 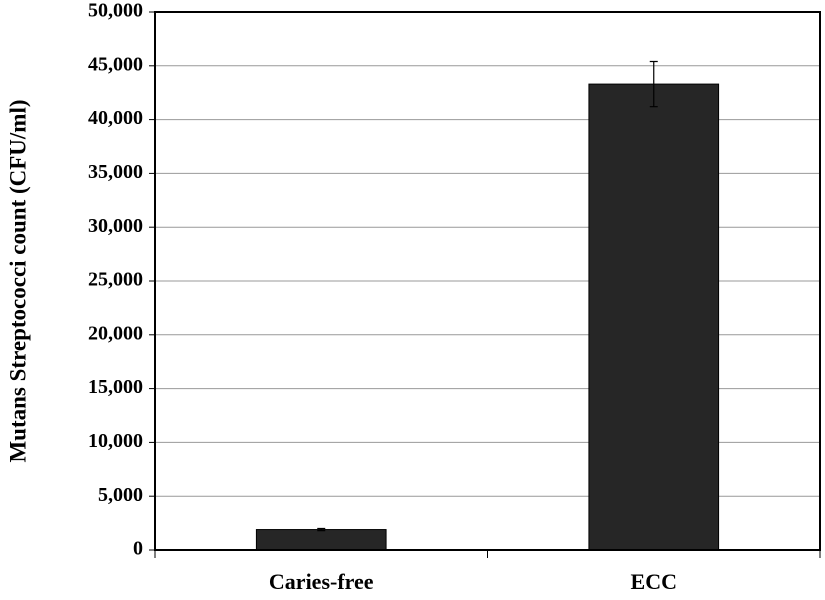 What do you see at coordinates (115, 172) in the screenshot?
I see `y-tick-label: 35,000` at bounding box center [115, 172].